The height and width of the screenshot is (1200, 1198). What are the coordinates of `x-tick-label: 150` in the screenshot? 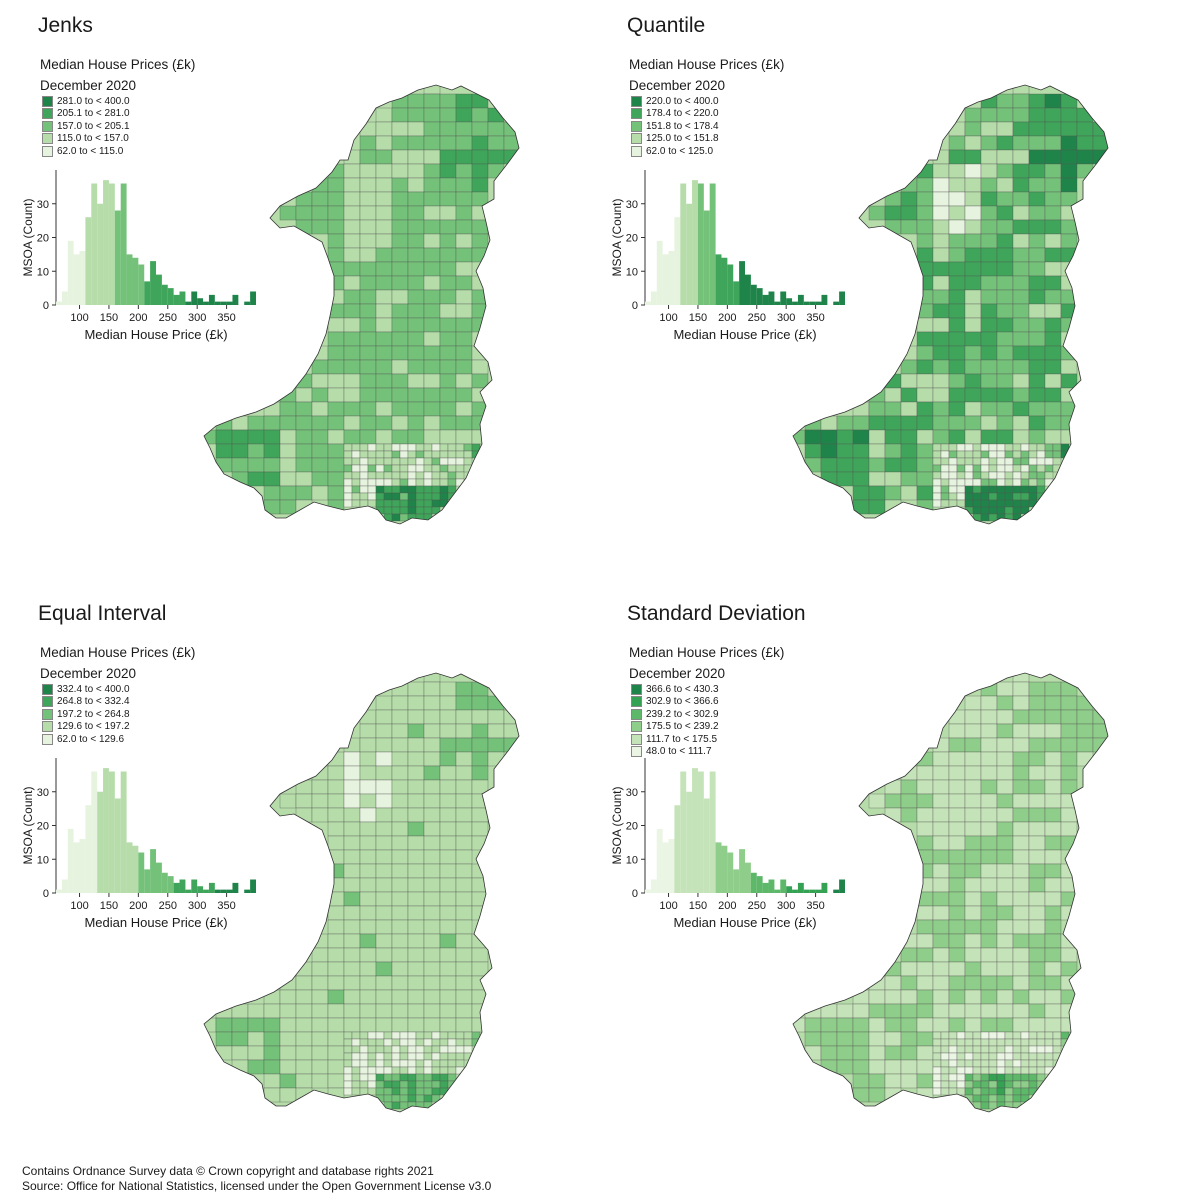 It's located at (109, 906).